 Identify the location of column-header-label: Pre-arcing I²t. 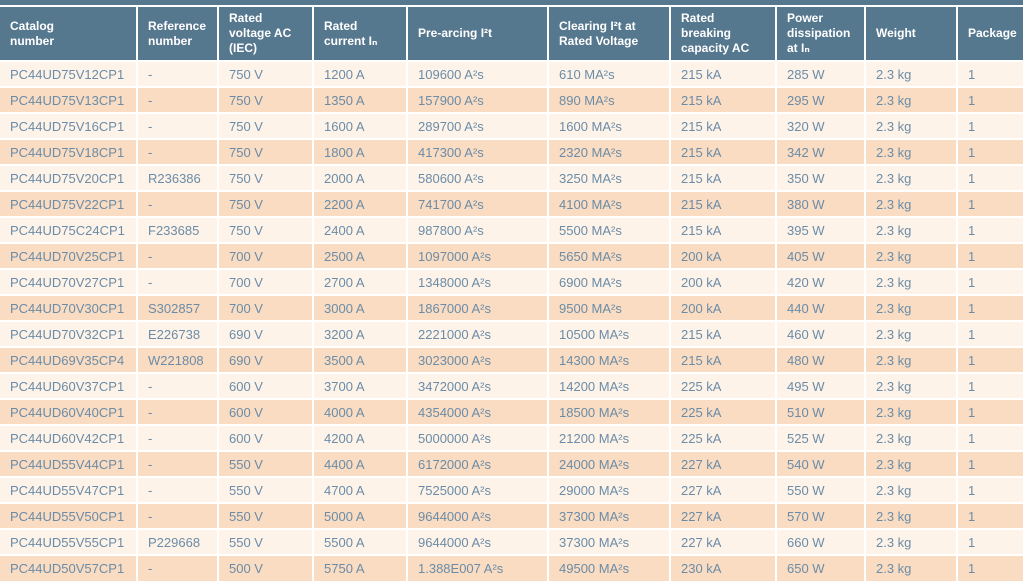
(455, 33).